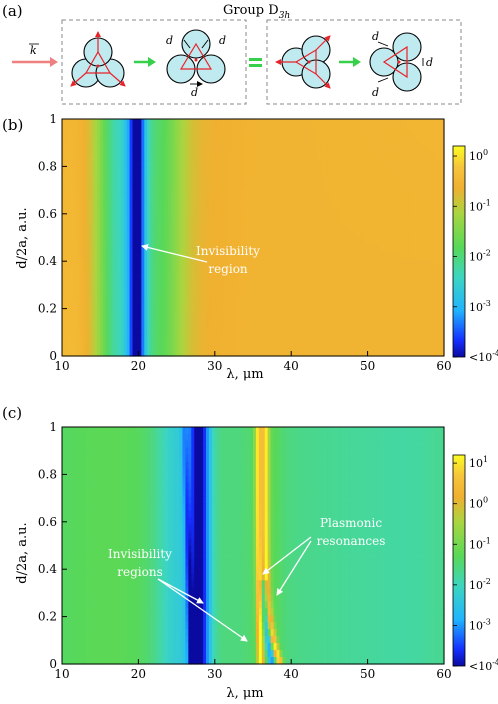 The image size is (498, 704). I want to click on equals-sign-bottom, so click(255, 65).